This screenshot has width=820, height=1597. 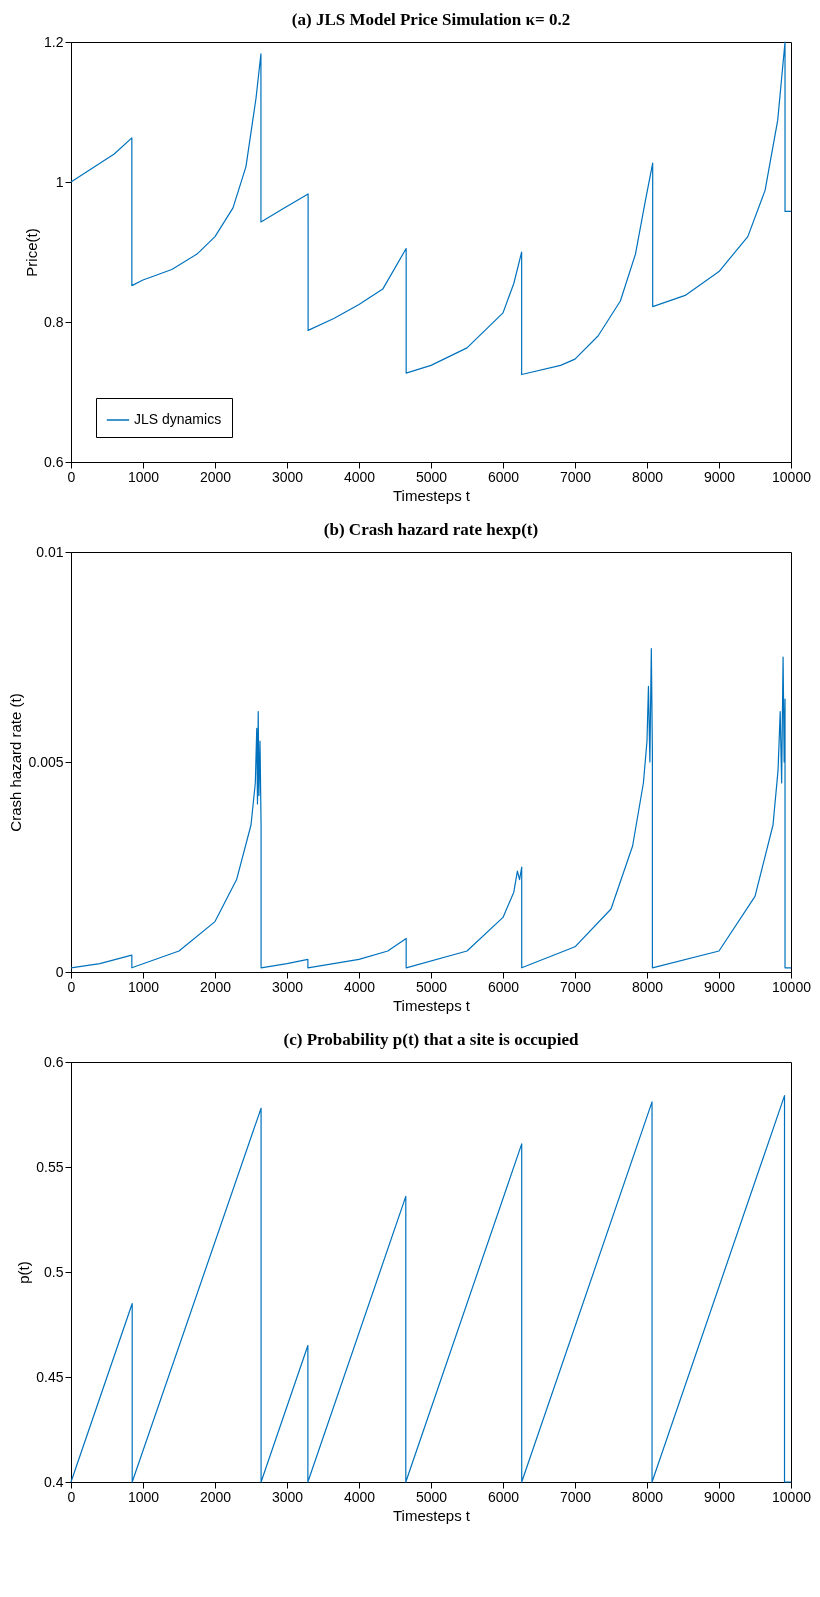 I want to click on y-tick-label: 0.8, so click(x=54, y=321).